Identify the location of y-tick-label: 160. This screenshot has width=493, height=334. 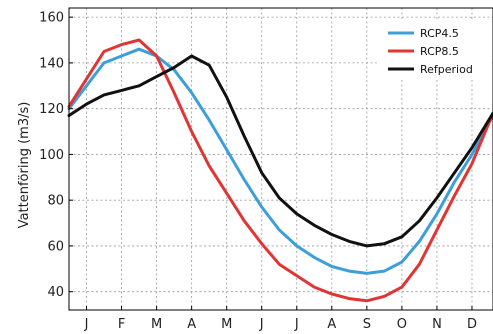
(51, 18).